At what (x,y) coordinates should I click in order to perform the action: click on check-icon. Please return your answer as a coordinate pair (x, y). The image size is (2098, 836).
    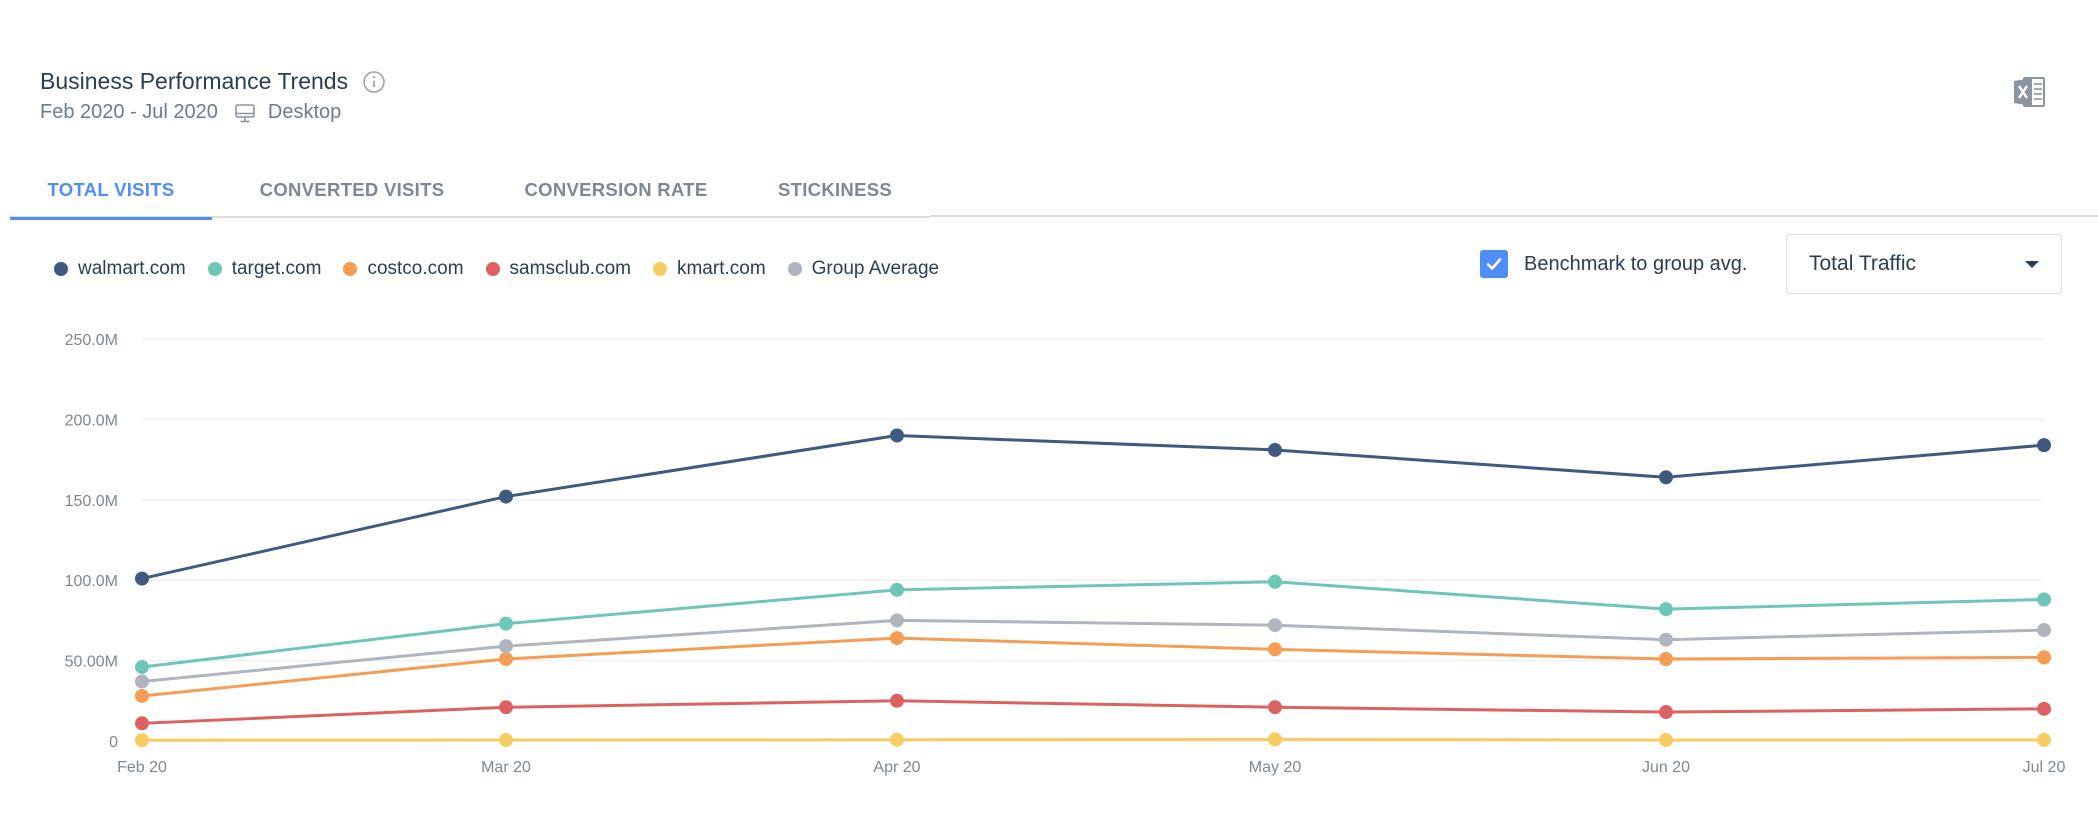
    Looking at the image, I should click on (1494, 264).